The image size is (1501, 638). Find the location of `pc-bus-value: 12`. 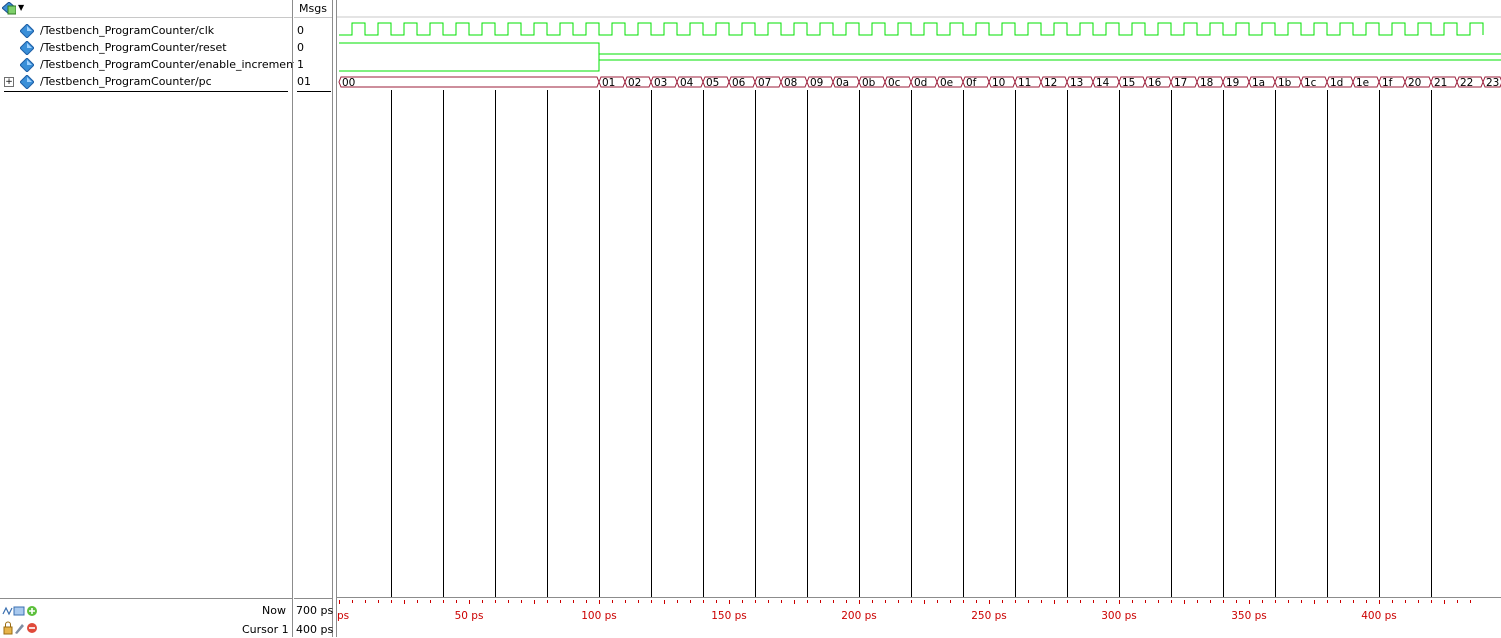

pc-bus-value: 12 is located at coordinates (1050, 83).